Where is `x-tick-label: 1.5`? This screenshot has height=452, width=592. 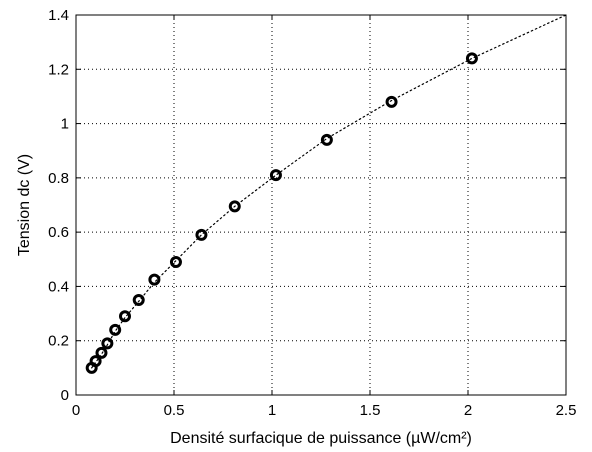
x-tick-label: 1.5 is located at coordinates (370, 410).